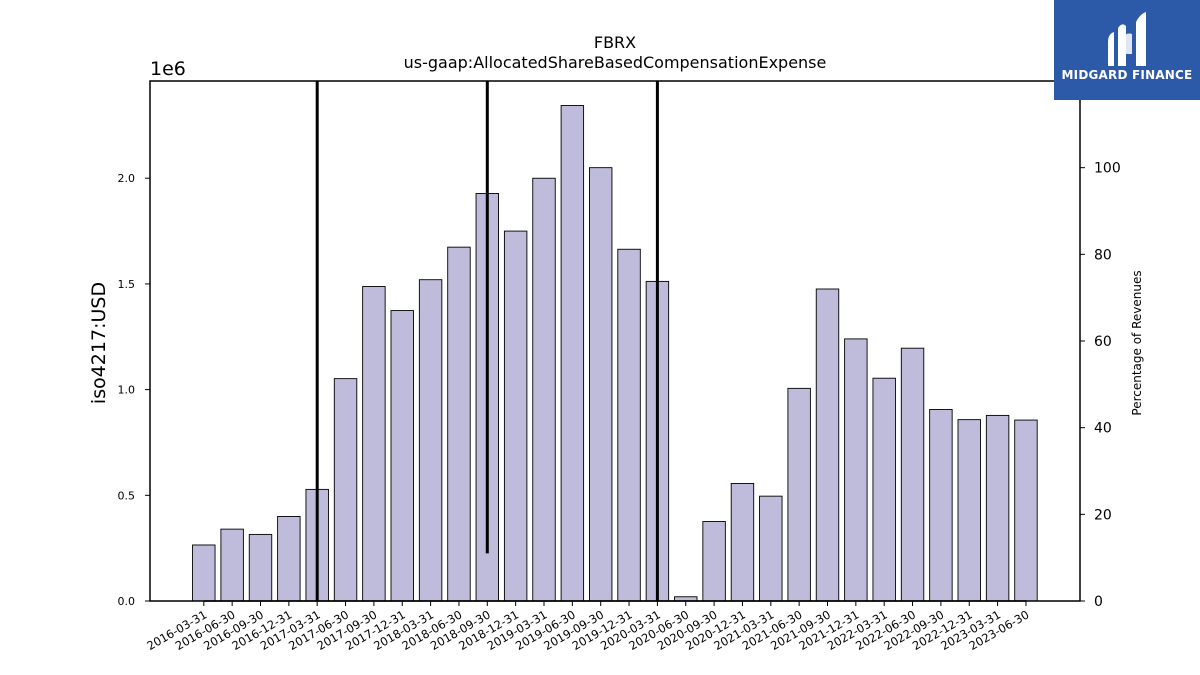  I want to click on y2-tick-label: 60, so click(1103, 342).